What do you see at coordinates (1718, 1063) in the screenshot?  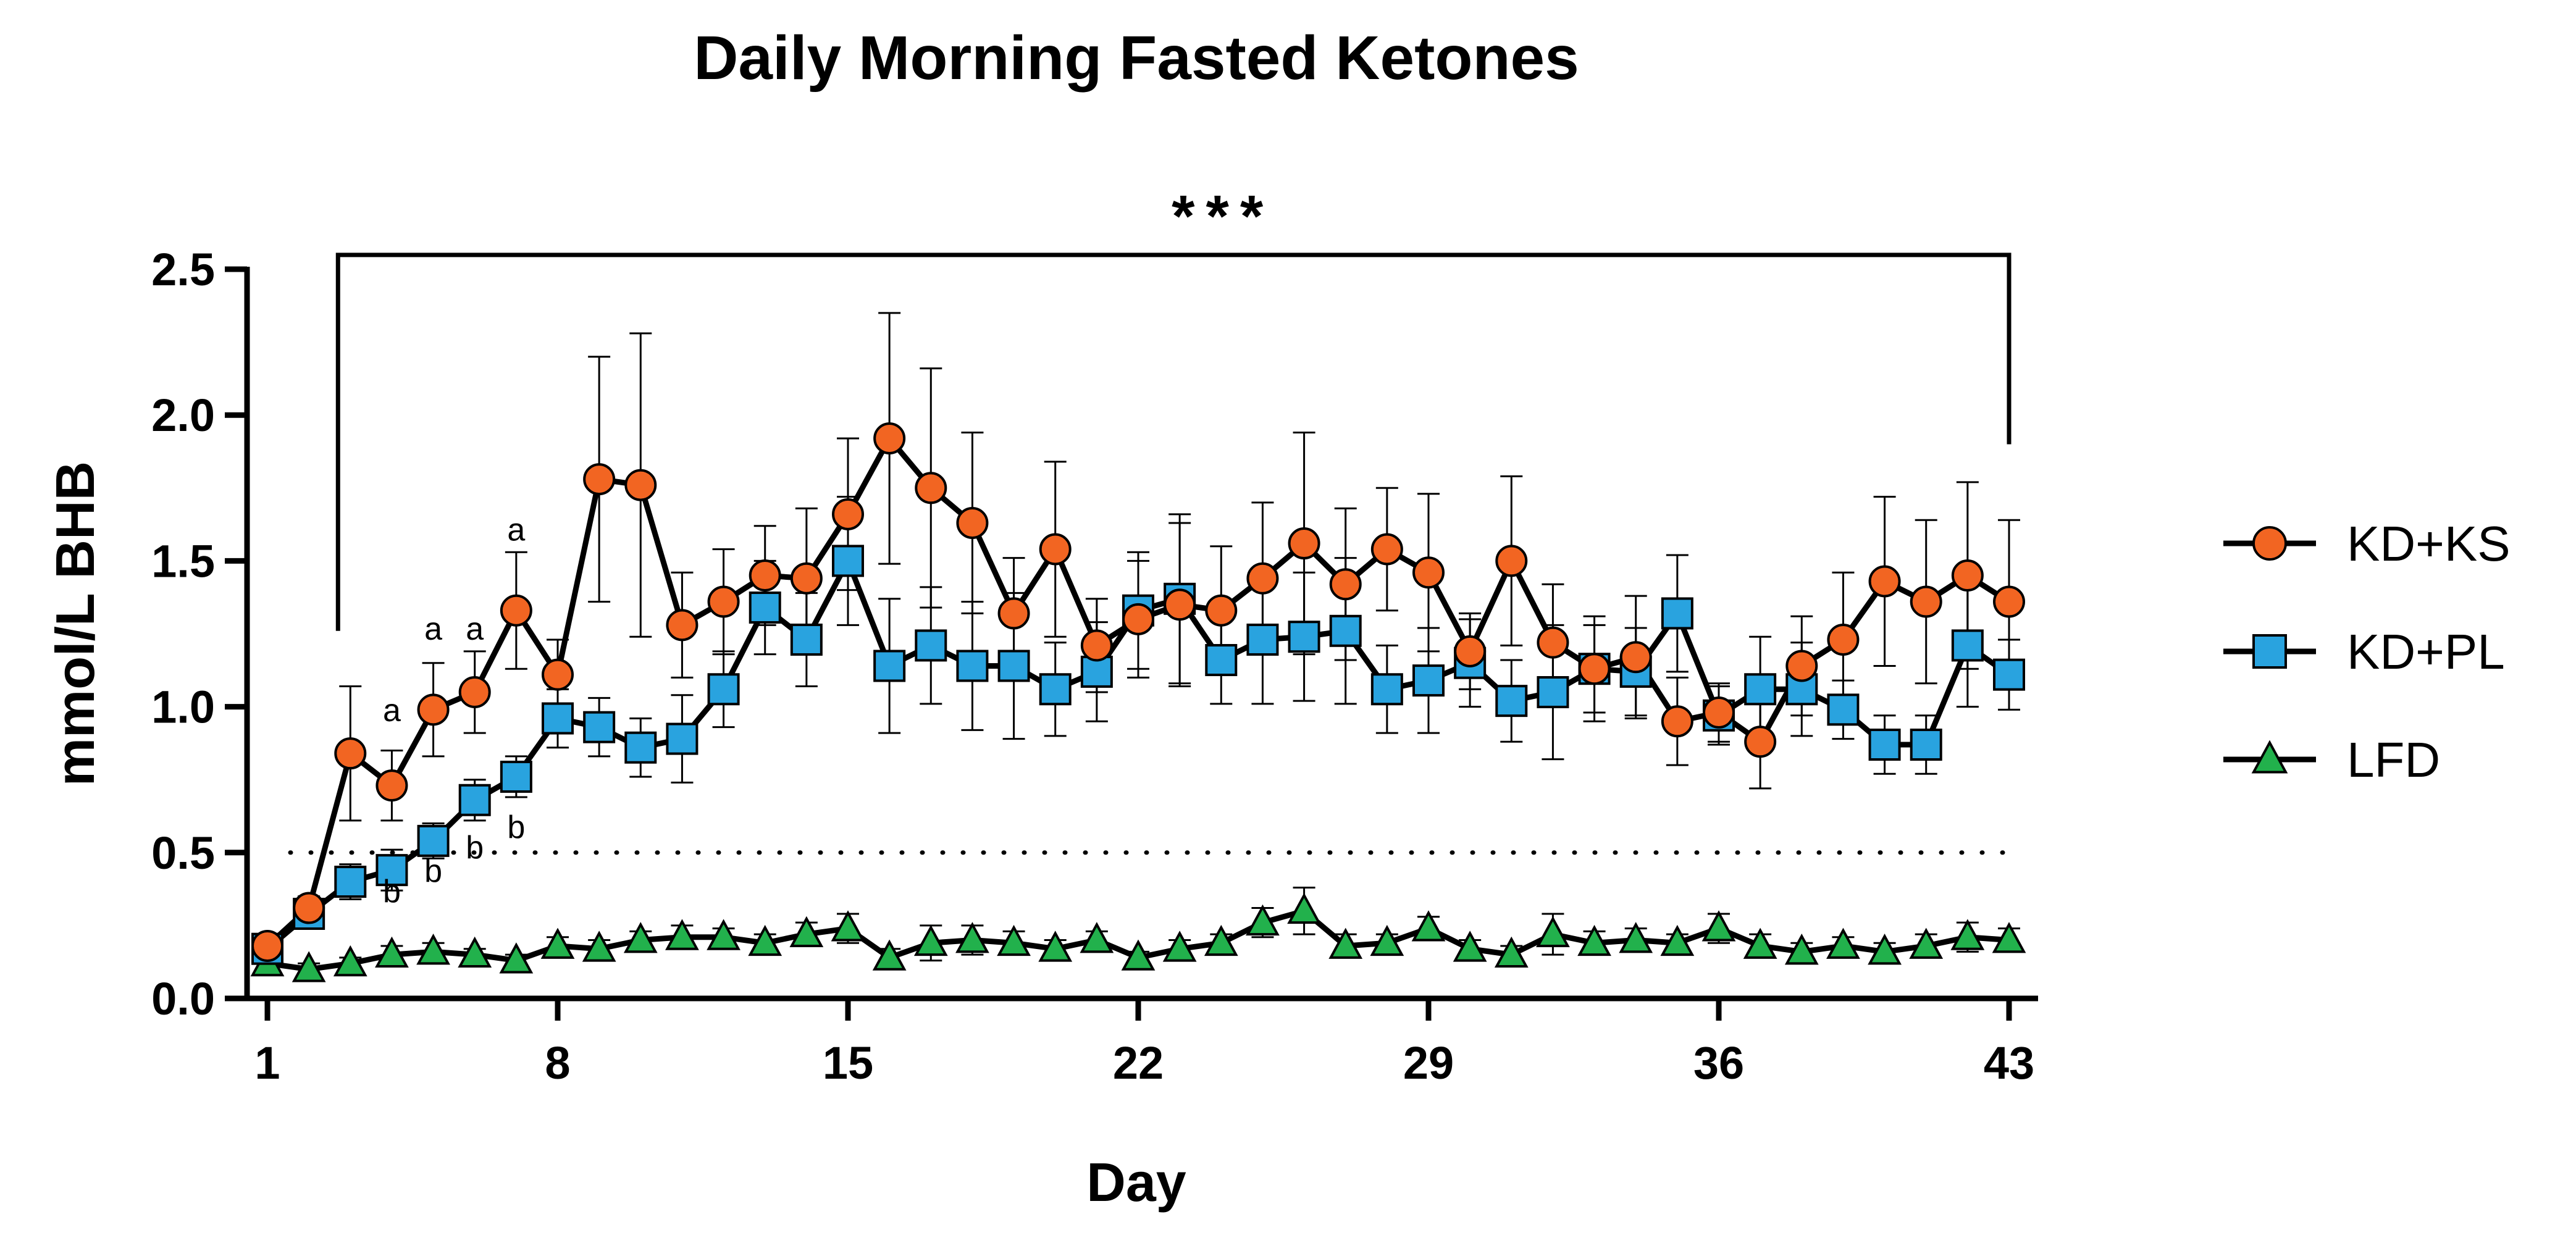 I see `x-tick-label: 36` at bounding box center [1718, 1063].